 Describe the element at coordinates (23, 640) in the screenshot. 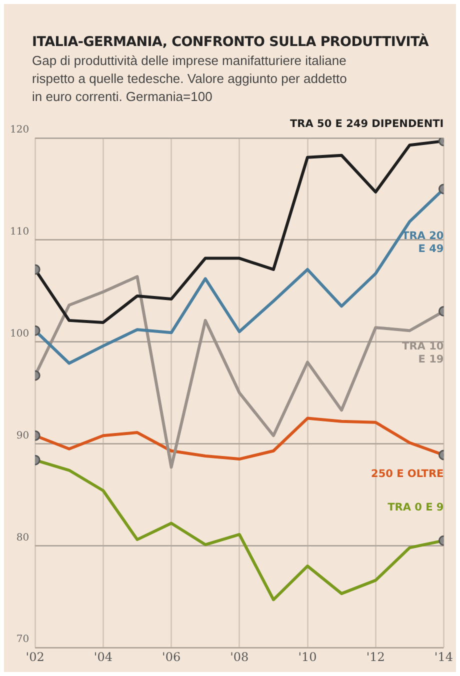

I see `y-tick-label: 70` at that location.